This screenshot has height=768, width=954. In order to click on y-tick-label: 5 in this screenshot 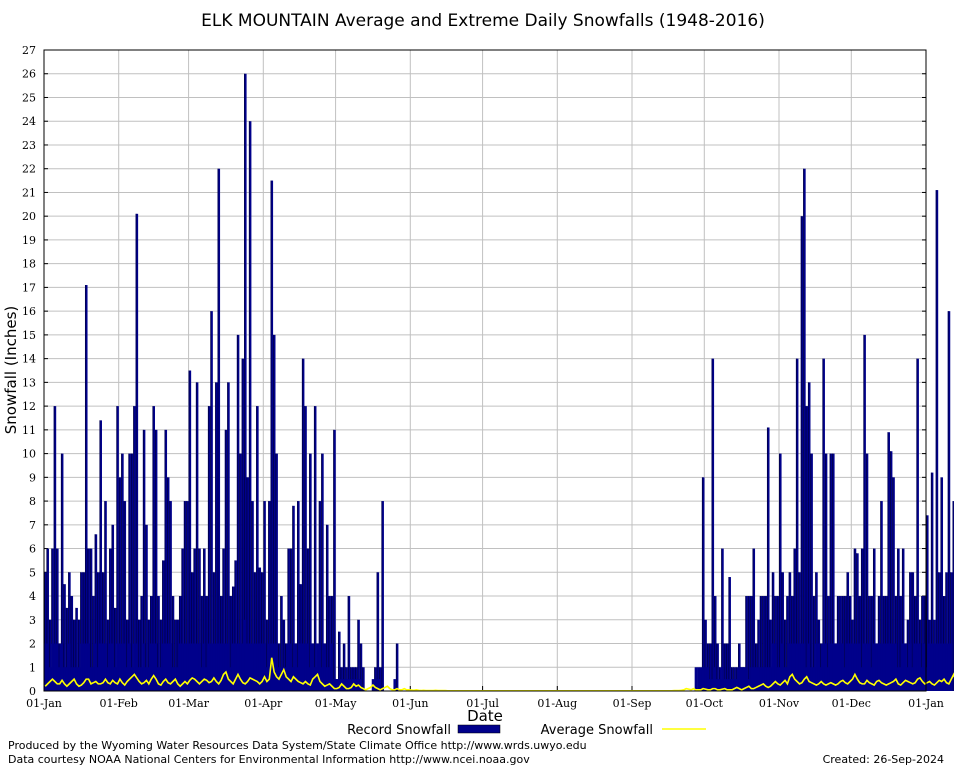, I will do `click(32, 572)`.